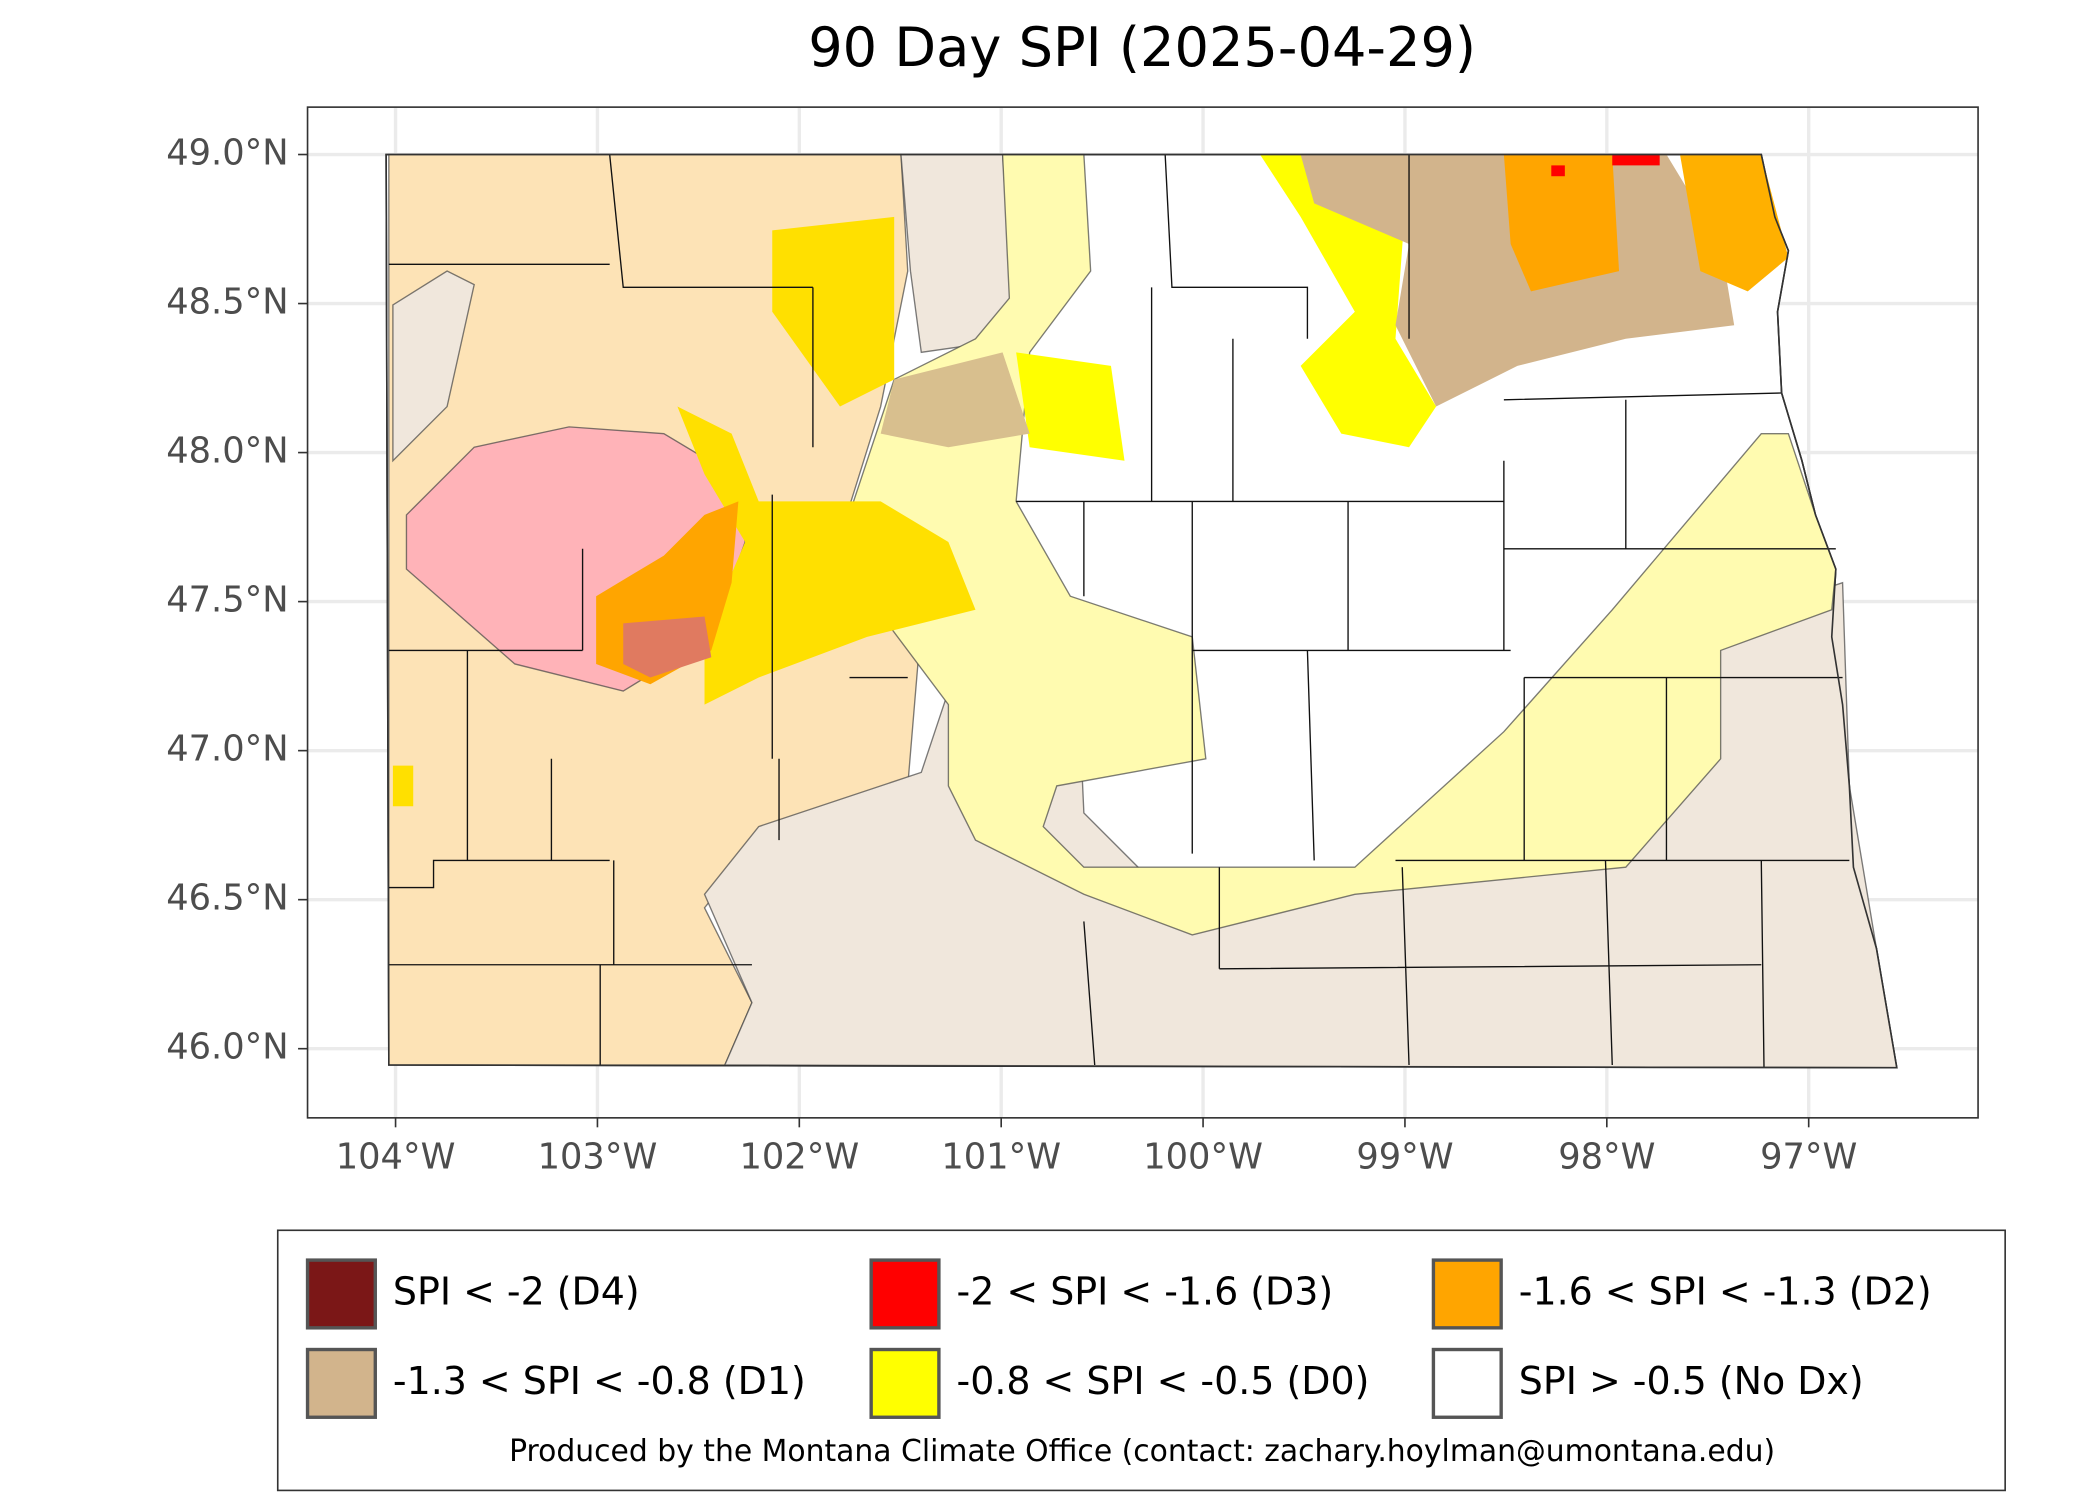  Describe the element at coordinates (1691, 1381) in the screenshot. I see `legend-label: SPI > -0.5 (No Dx)` at that location.